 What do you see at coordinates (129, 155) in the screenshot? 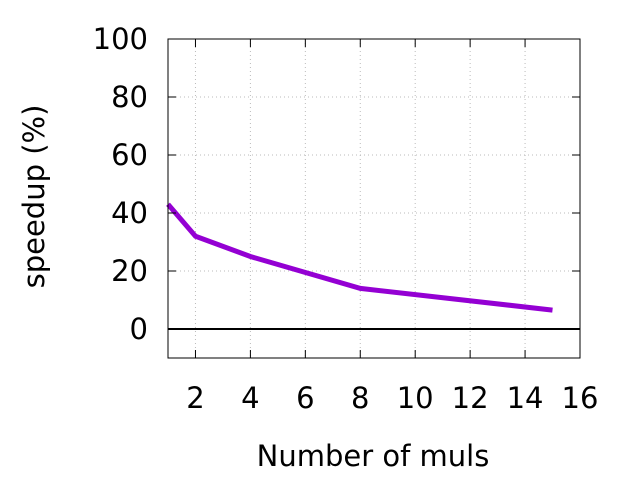
I see `y-tick-label: 60` at bounding box center [129, 155].